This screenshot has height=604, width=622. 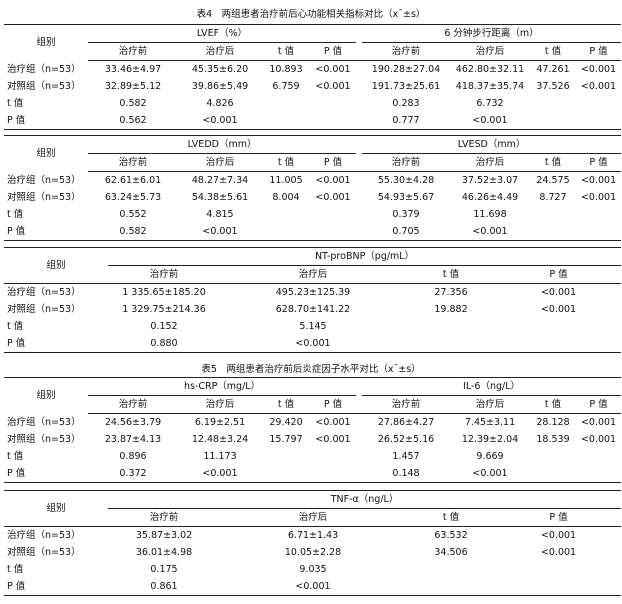 I want to click on table-cell: 19.882, so click(x=451, y=309).